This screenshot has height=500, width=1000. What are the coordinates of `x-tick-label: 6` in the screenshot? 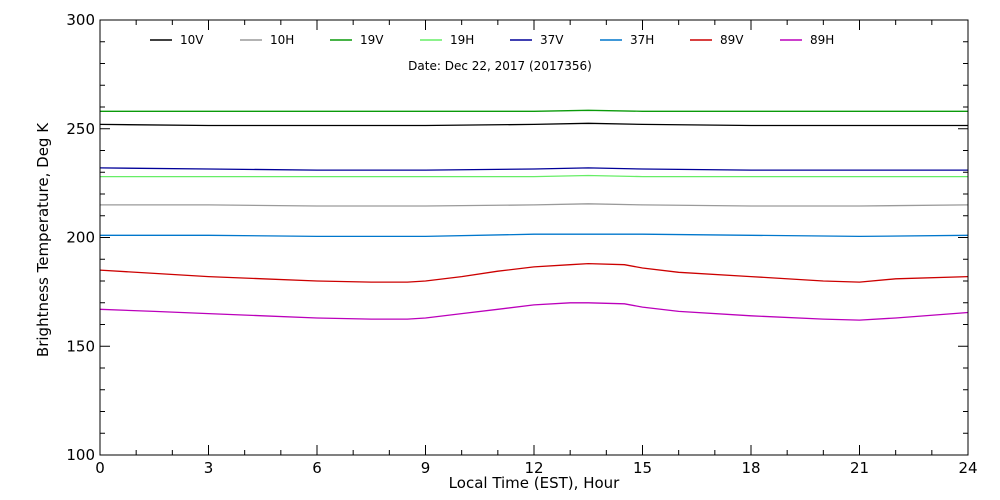 It's located at (317, 468).